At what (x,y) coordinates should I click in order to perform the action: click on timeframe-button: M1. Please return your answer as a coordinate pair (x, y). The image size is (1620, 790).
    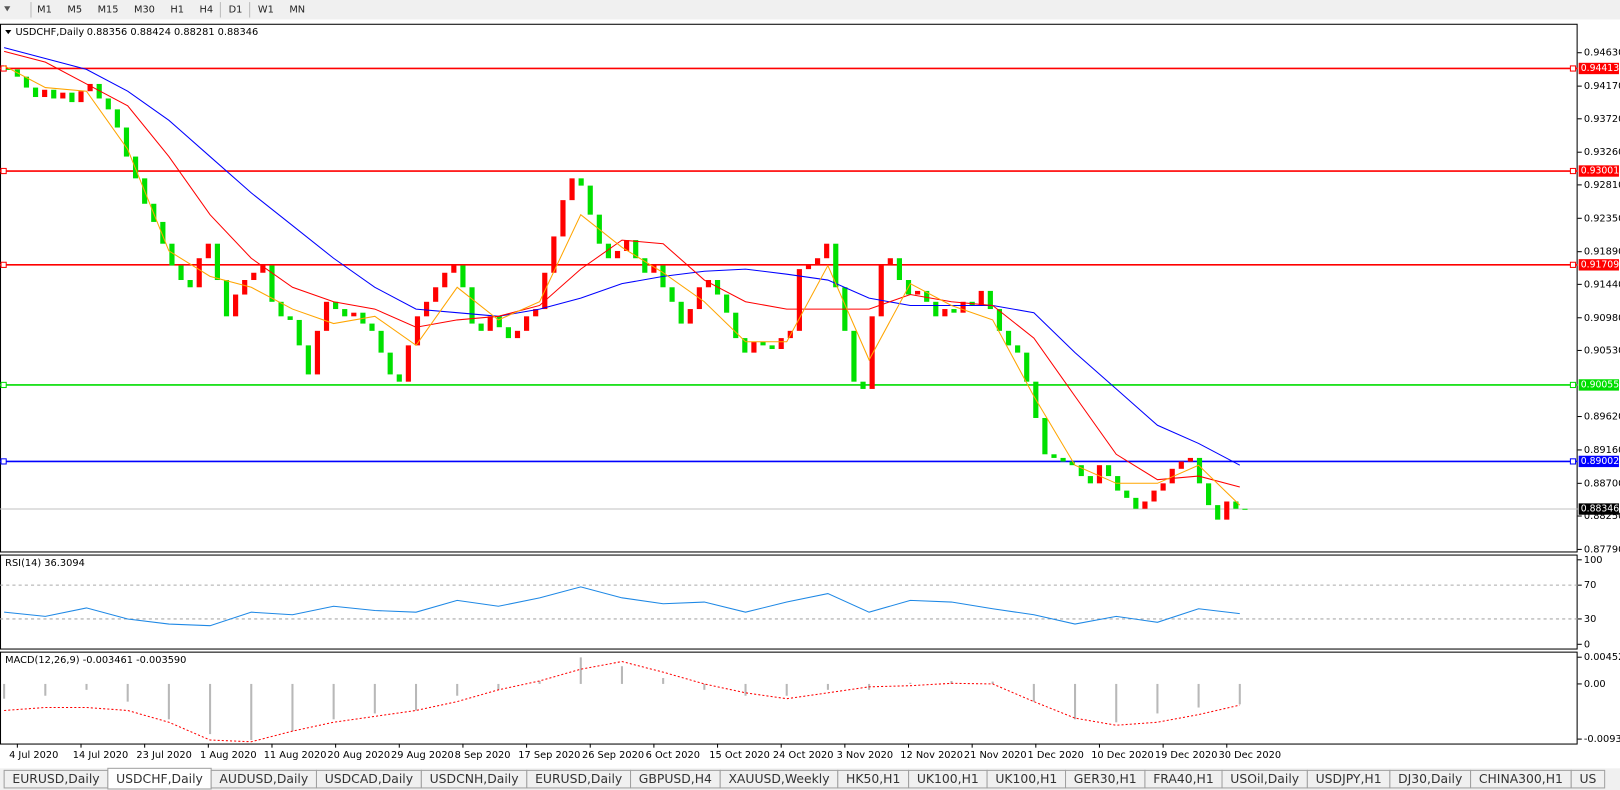
    Looking at the image, I should click on (44, 9).